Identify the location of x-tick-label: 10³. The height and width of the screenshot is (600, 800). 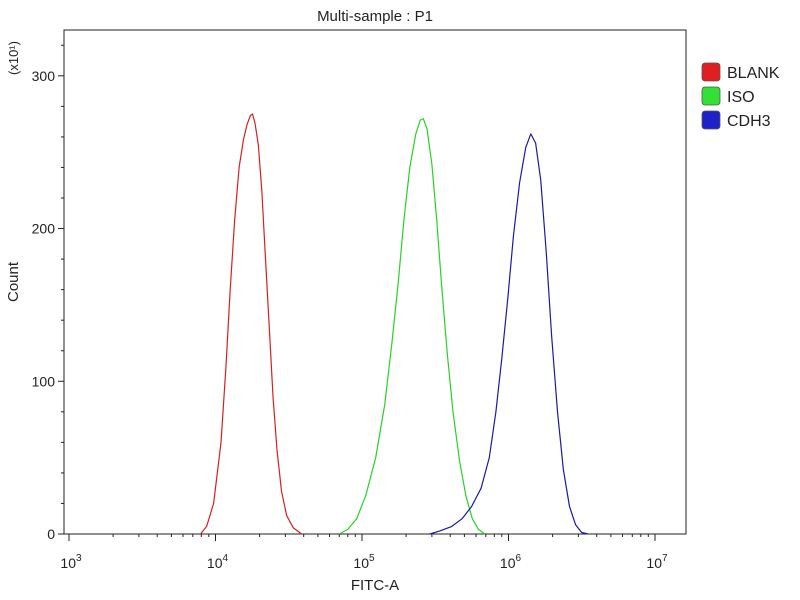
(71, 562).